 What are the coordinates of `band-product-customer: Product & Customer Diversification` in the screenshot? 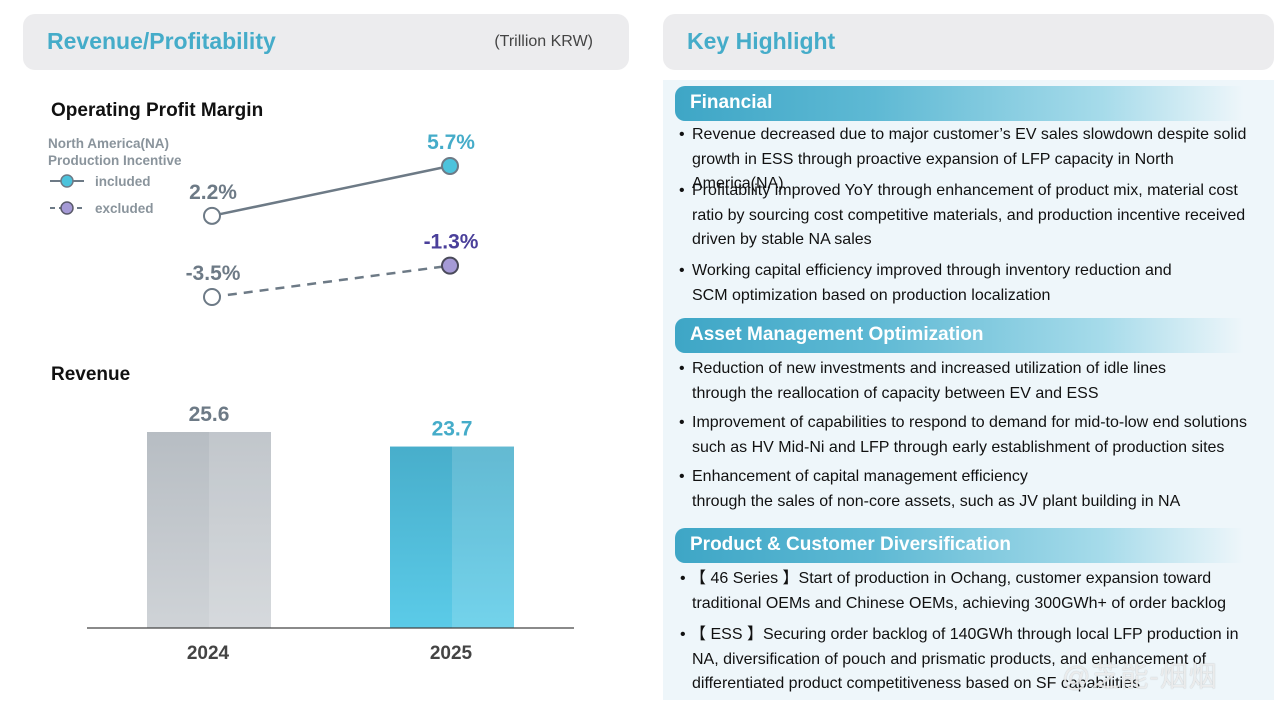 It's located at (959, 545).